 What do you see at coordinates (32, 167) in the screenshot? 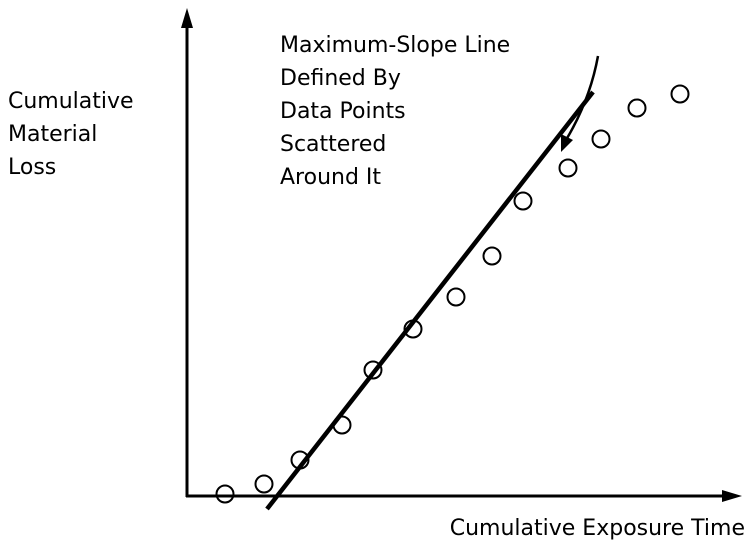
I see `y-axis-label-line: Loss` at bounding box center [32, 167].